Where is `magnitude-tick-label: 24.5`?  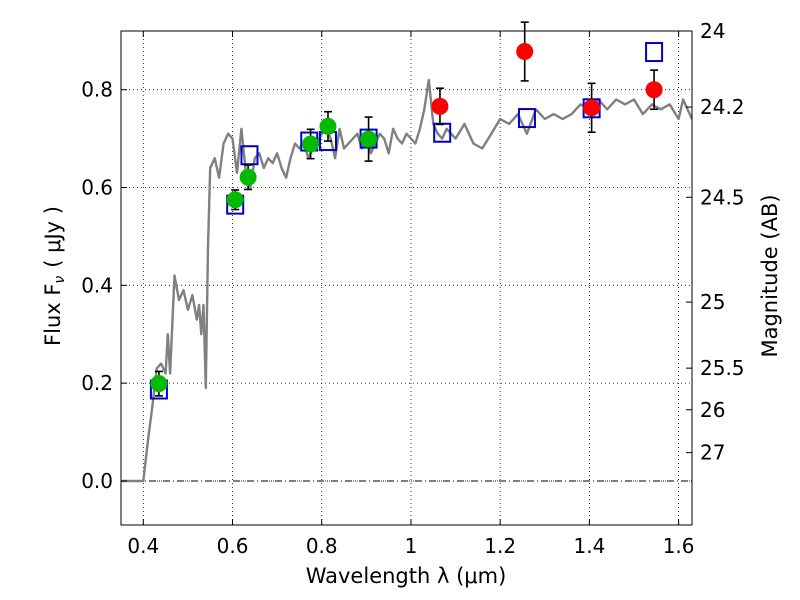
magnitude-tick-label: 24.5 is located at coordinates (722, 197).